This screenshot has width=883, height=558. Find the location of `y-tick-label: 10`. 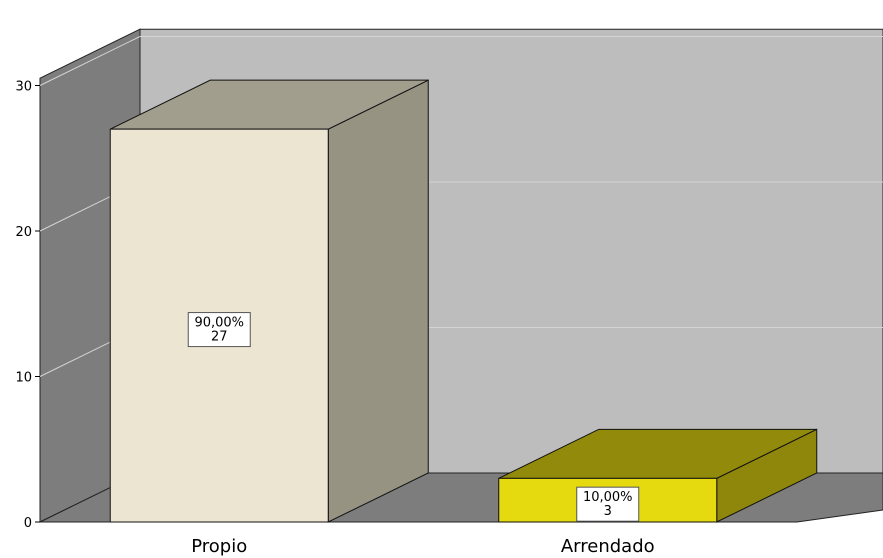

y-tick-label: 10 is located at coordinates (23, 378).